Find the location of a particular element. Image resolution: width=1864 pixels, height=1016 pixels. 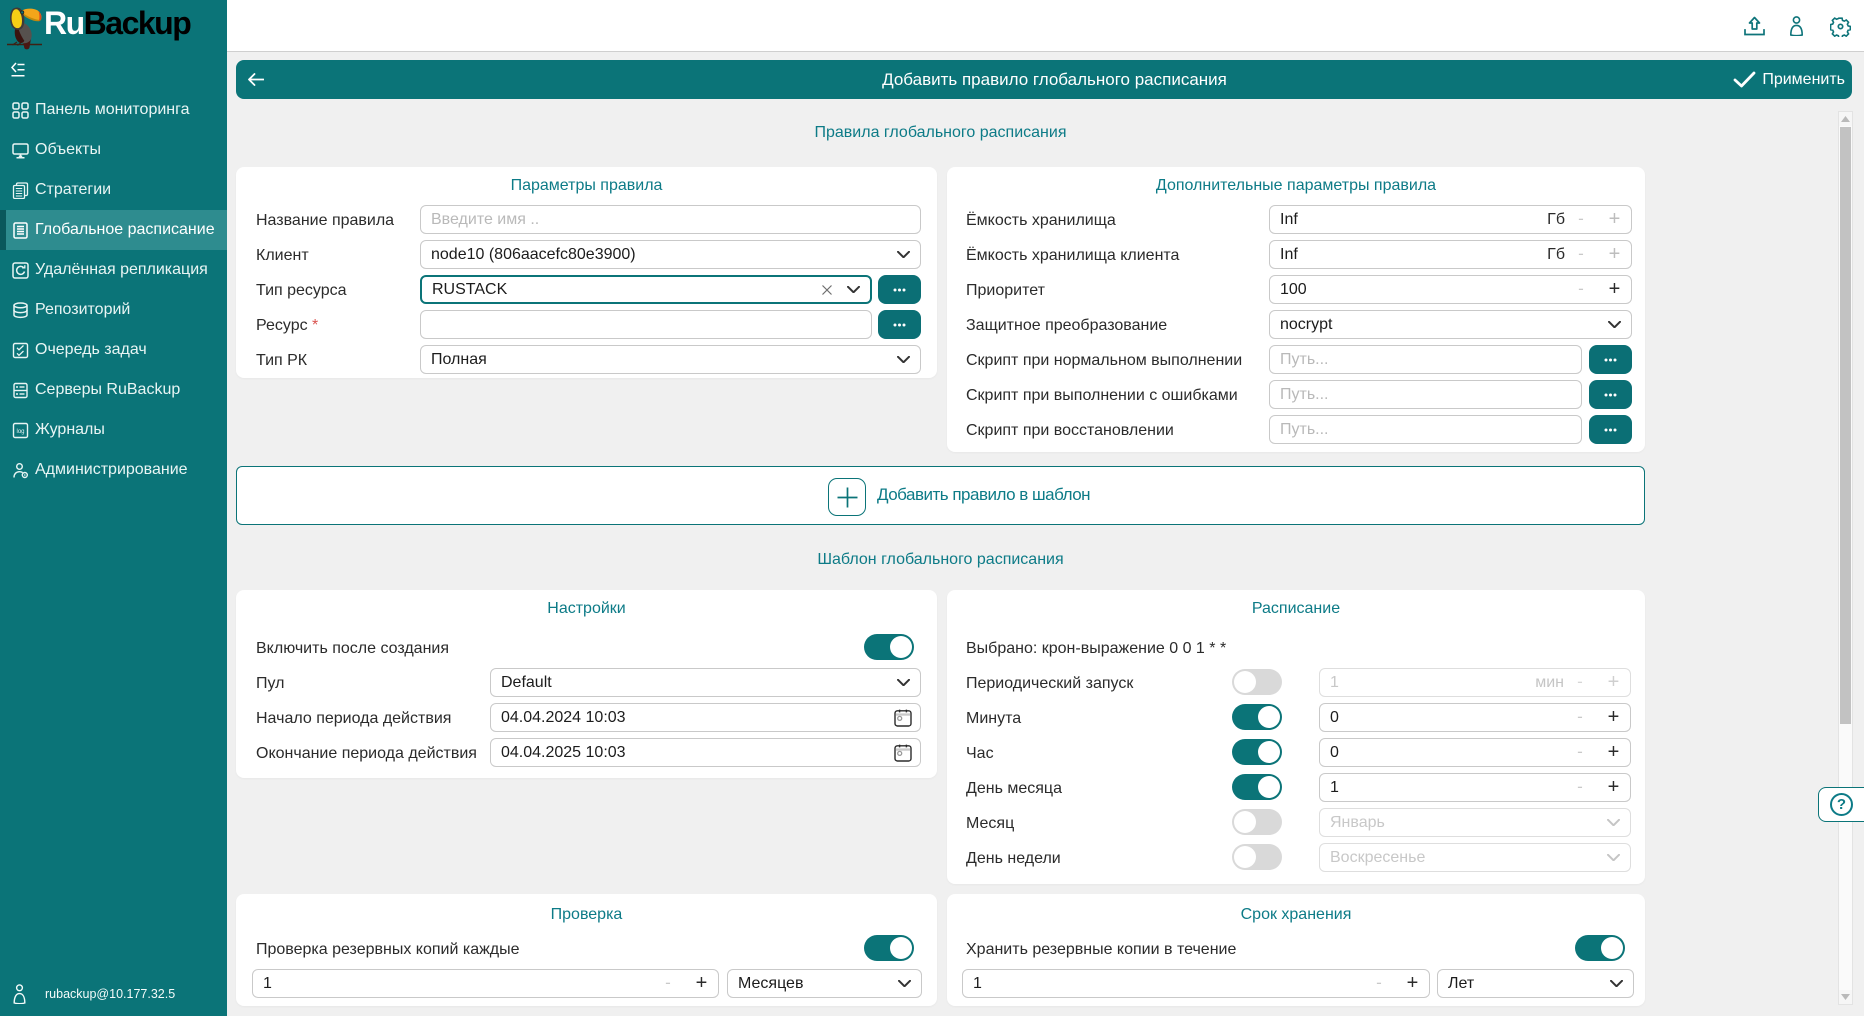

svg-text: log is located at coordinates (20, 432).